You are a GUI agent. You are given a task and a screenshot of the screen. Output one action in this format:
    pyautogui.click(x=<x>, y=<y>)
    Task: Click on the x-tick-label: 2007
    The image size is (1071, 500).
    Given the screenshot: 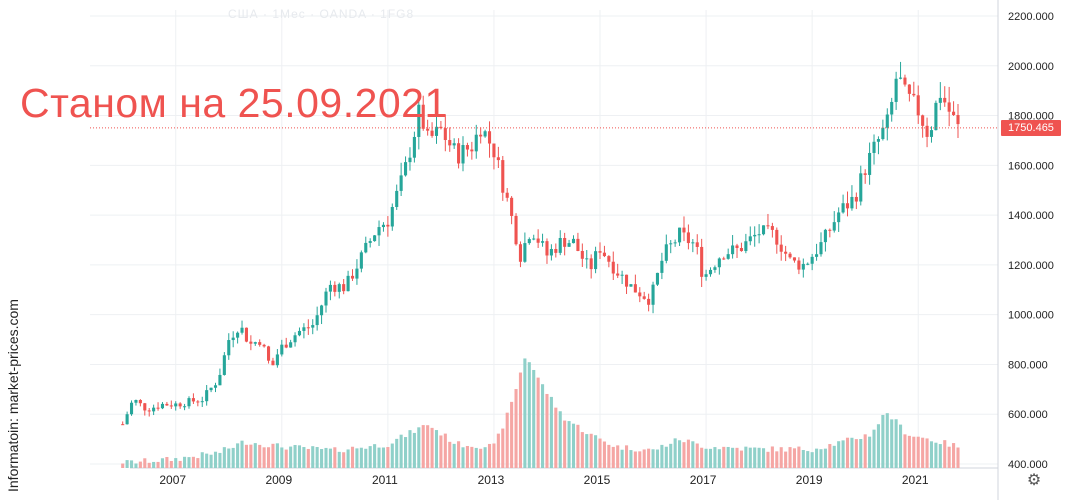 What is the action you would take?
    pyautogui.click(x=172, y=480)
    